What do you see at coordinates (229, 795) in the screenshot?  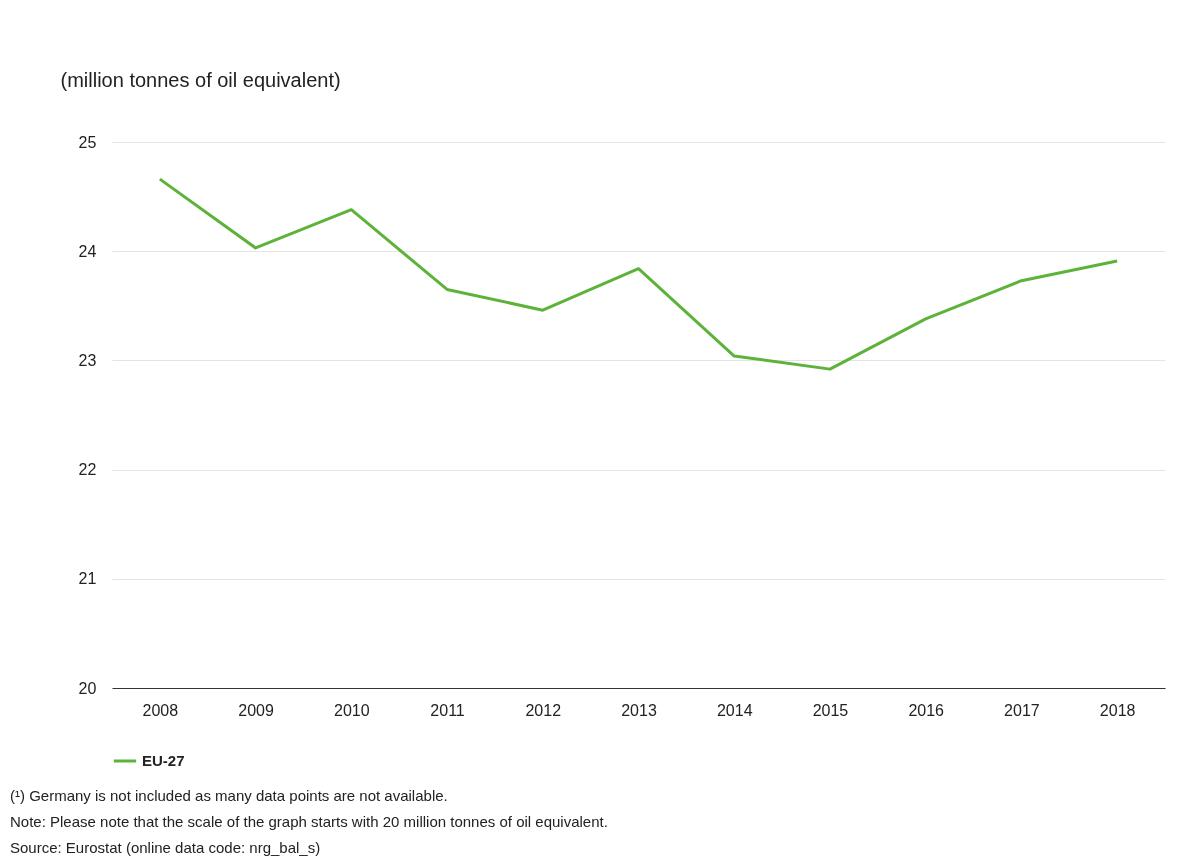 I see `text: (¹) Germany is not included as many data points are not available.` at bounding box center [229, 795].